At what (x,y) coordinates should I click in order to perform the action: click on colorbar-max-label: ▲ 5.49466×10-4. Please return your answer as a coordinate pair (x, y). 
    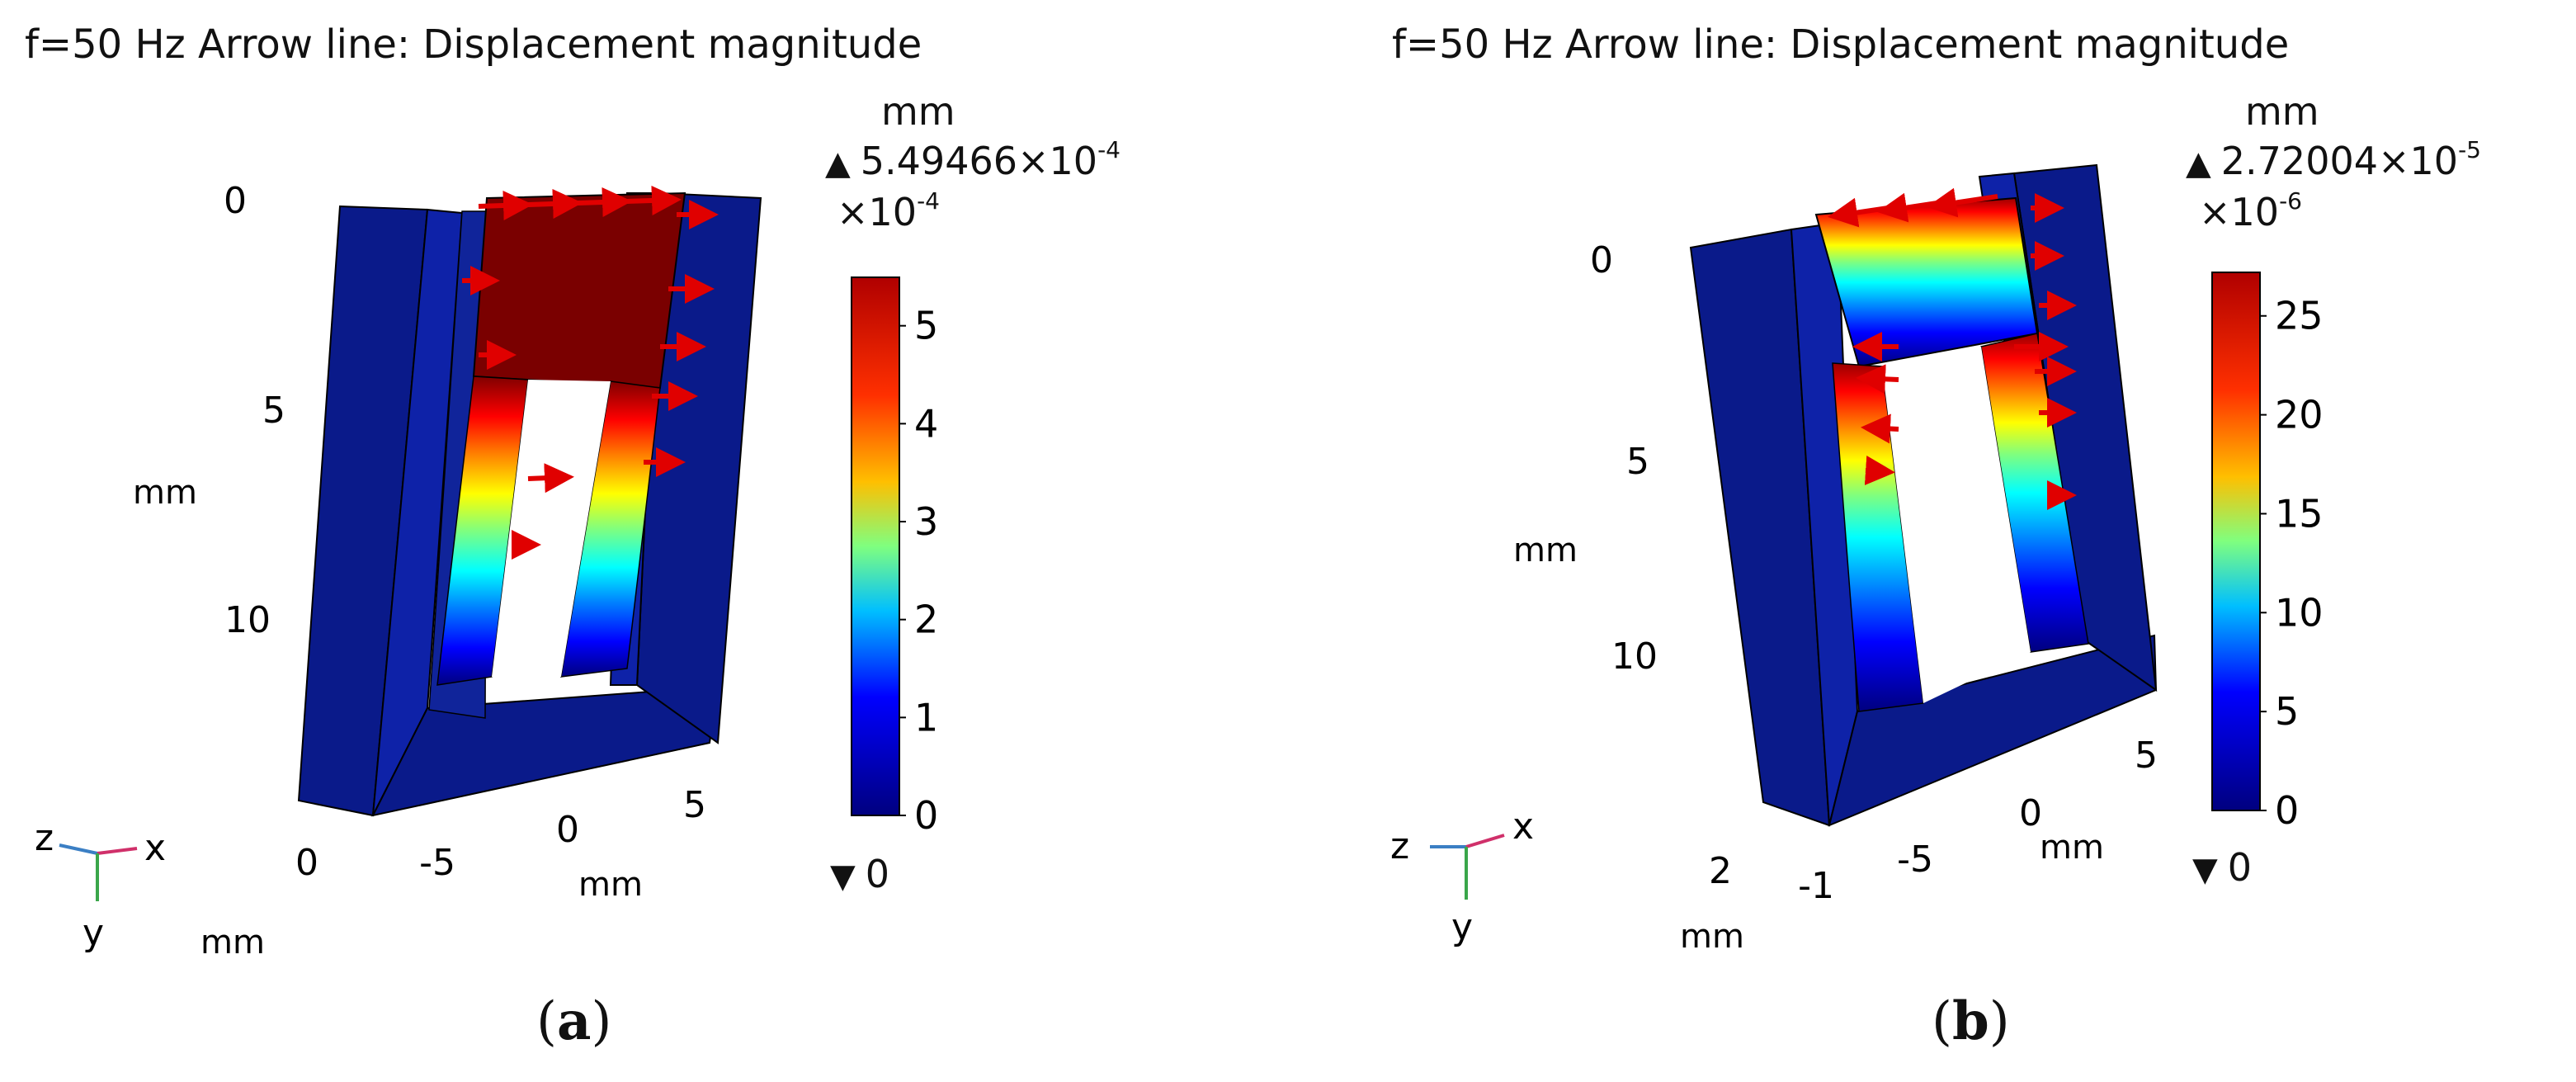
    Looking at the image, I should click on (973, 159).